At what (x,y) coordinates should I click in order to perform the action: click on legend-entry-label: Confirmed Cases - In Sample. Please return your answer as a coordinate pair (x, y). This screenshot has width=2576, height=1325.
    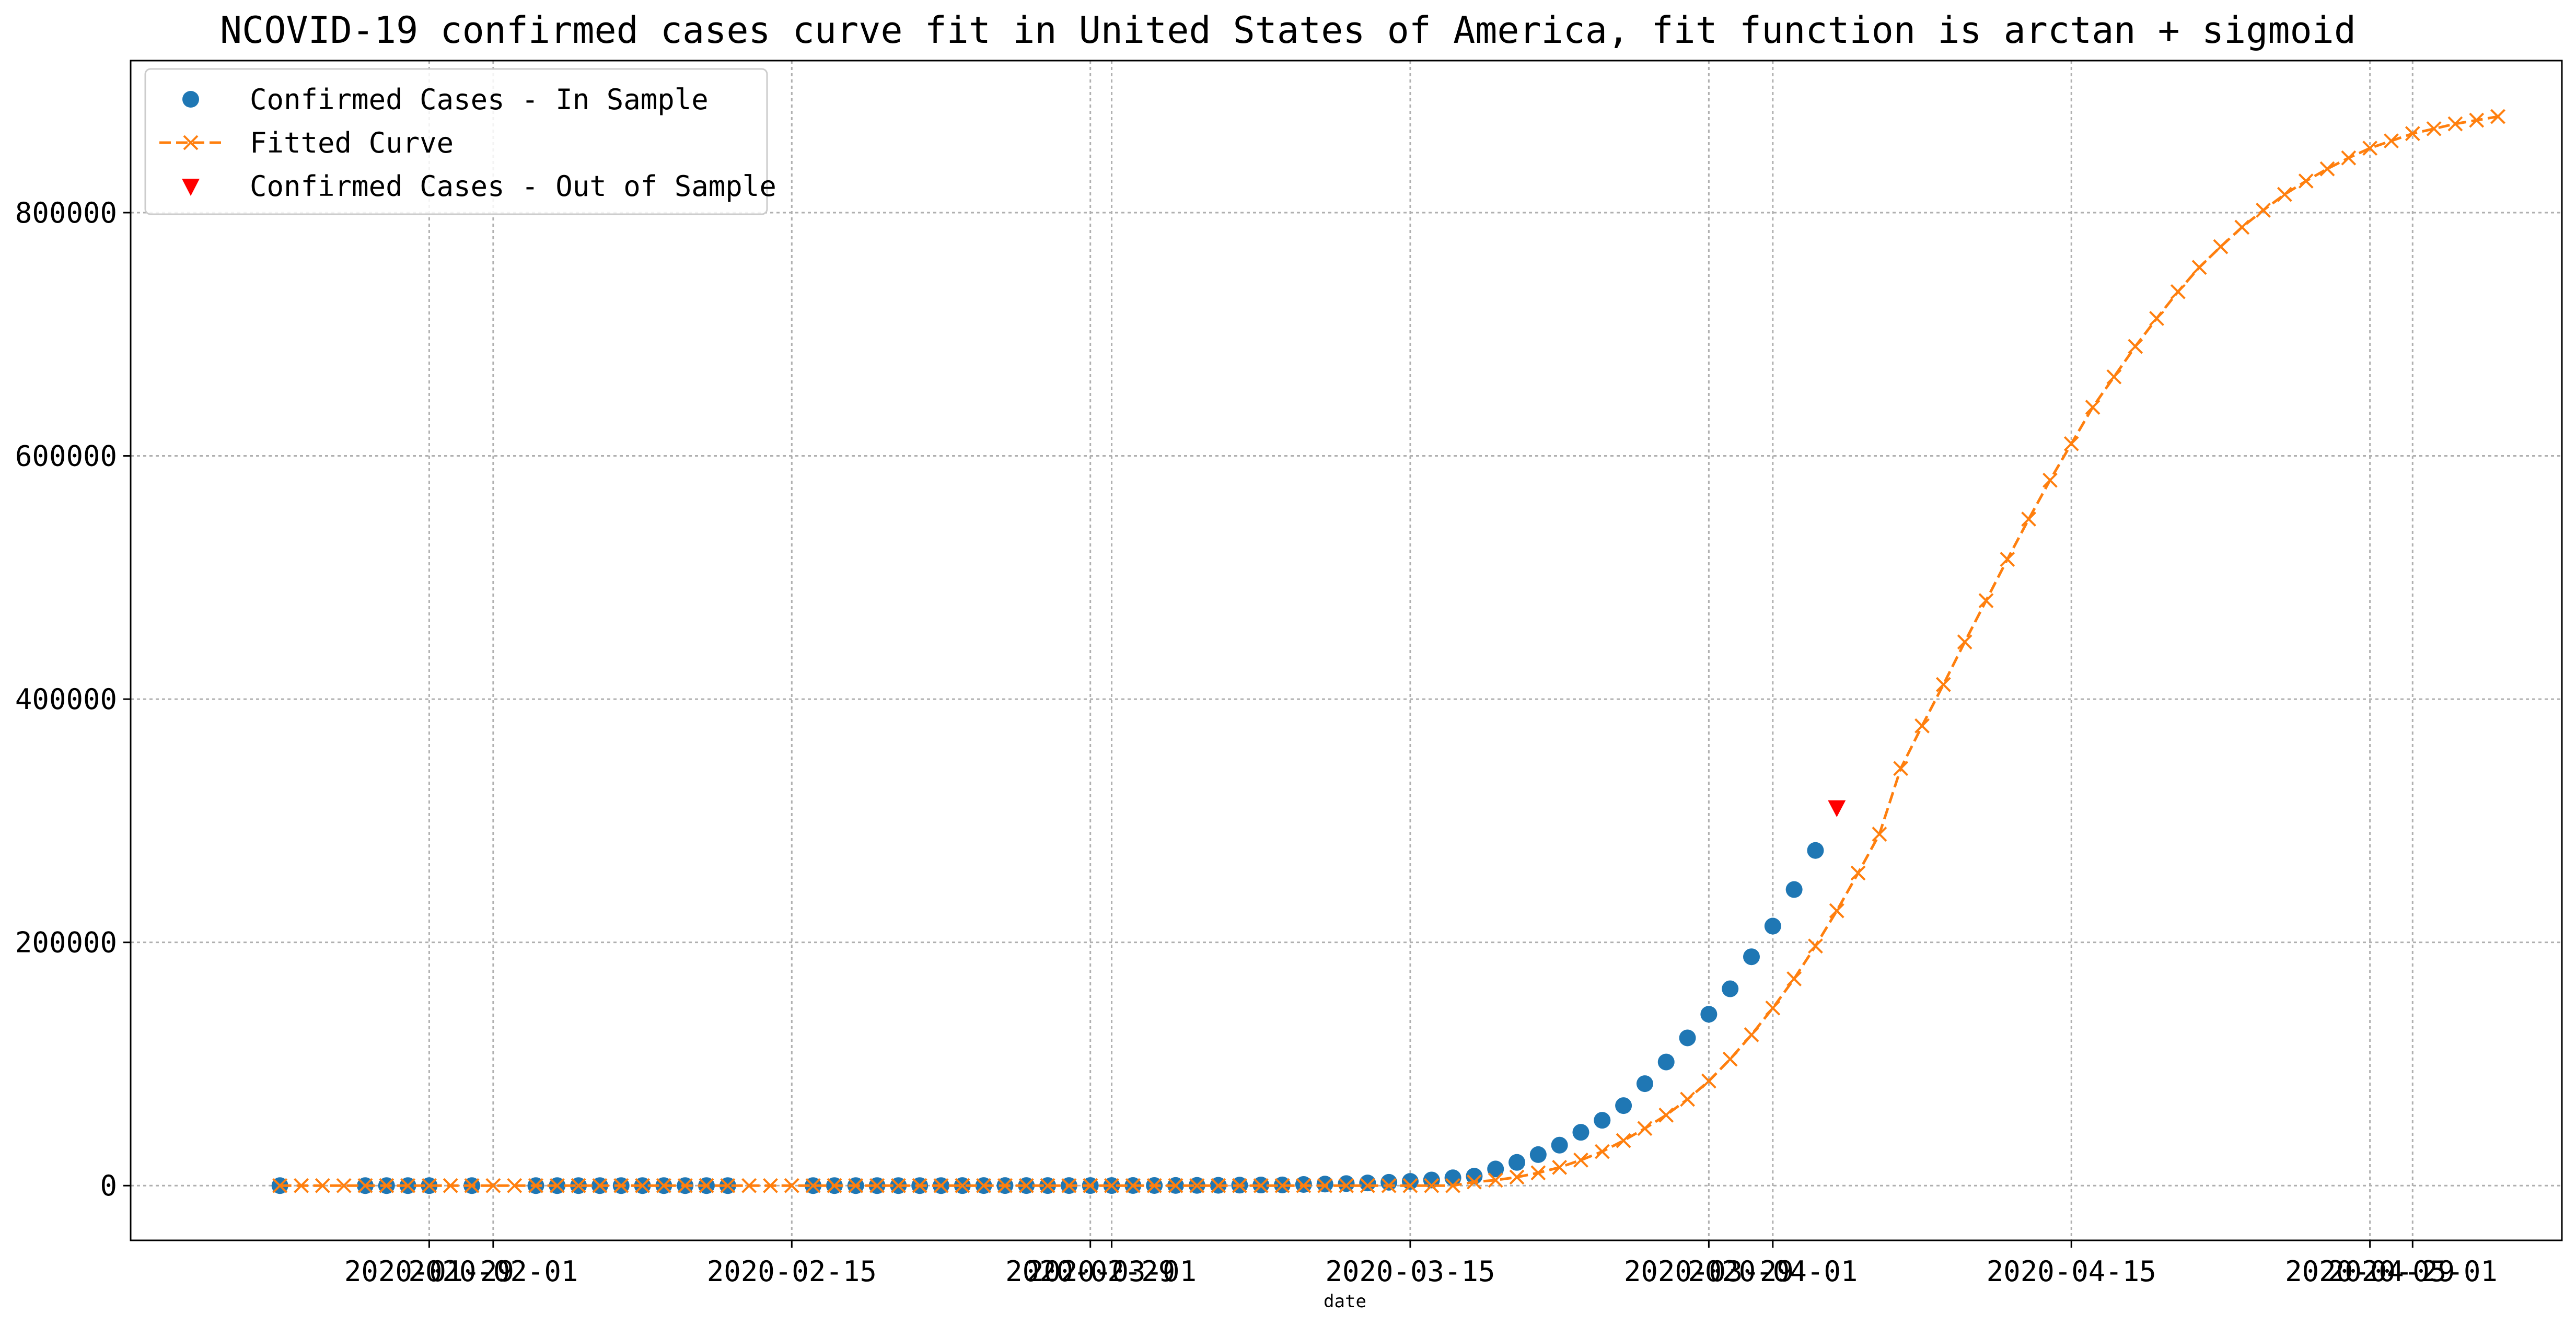
    Looking at the image, I should click on (479, 99).